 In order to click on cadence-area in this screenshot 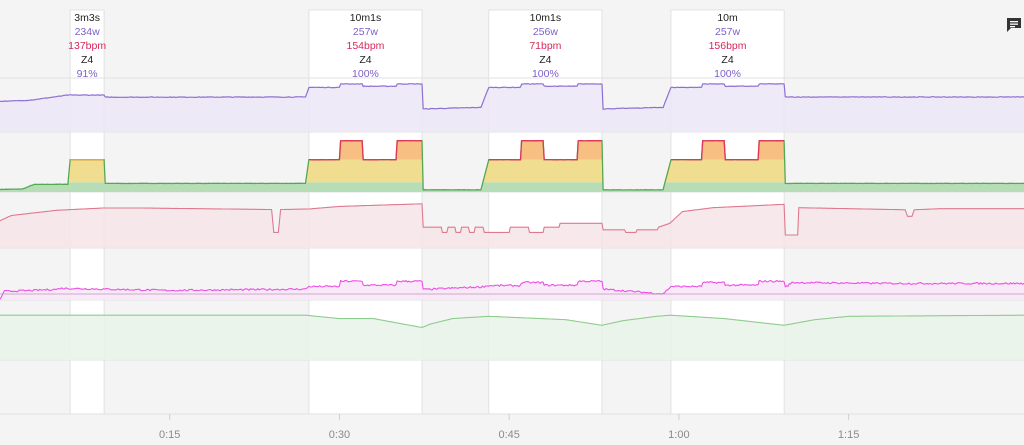, I will do `click(512, 290)`.